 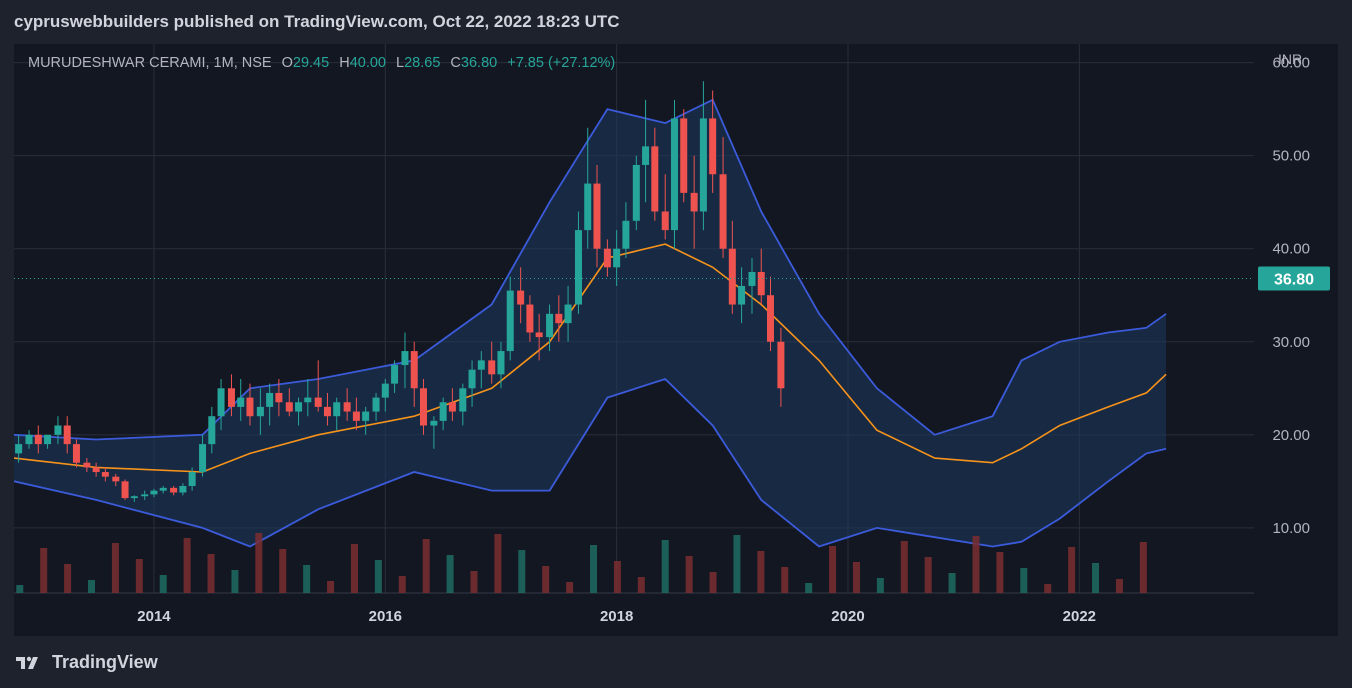 I want to click on y-tick-label: 50.00, so click(x=1291, y=156).